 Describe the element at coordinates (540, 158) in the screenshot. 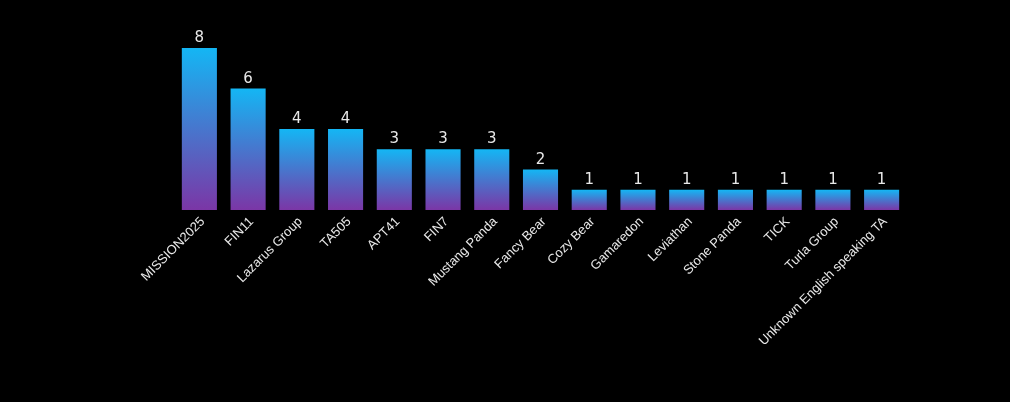

I see `data-label: 2` at that location.